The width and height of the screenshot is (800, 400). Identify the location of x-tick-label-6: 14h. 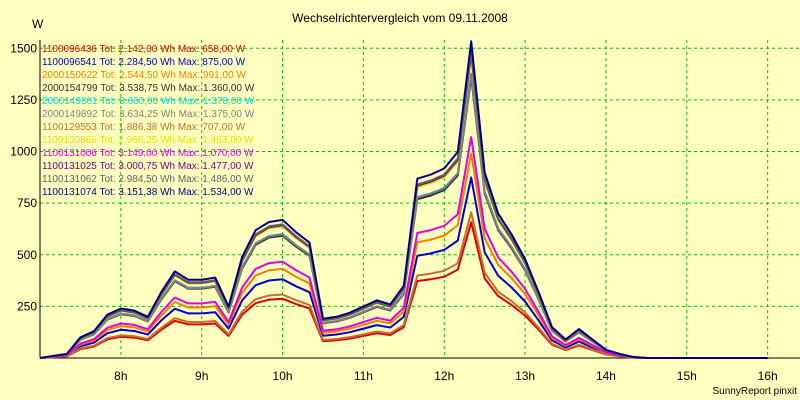
(606, 376).